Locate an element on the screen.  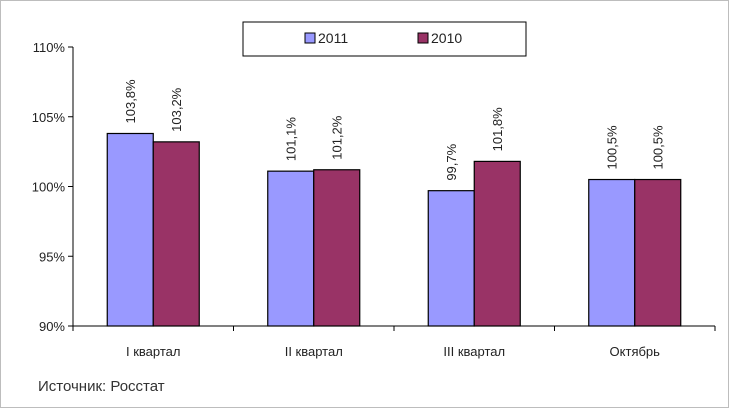
y-tick-label: 100% is located at coordinates (49, 187).